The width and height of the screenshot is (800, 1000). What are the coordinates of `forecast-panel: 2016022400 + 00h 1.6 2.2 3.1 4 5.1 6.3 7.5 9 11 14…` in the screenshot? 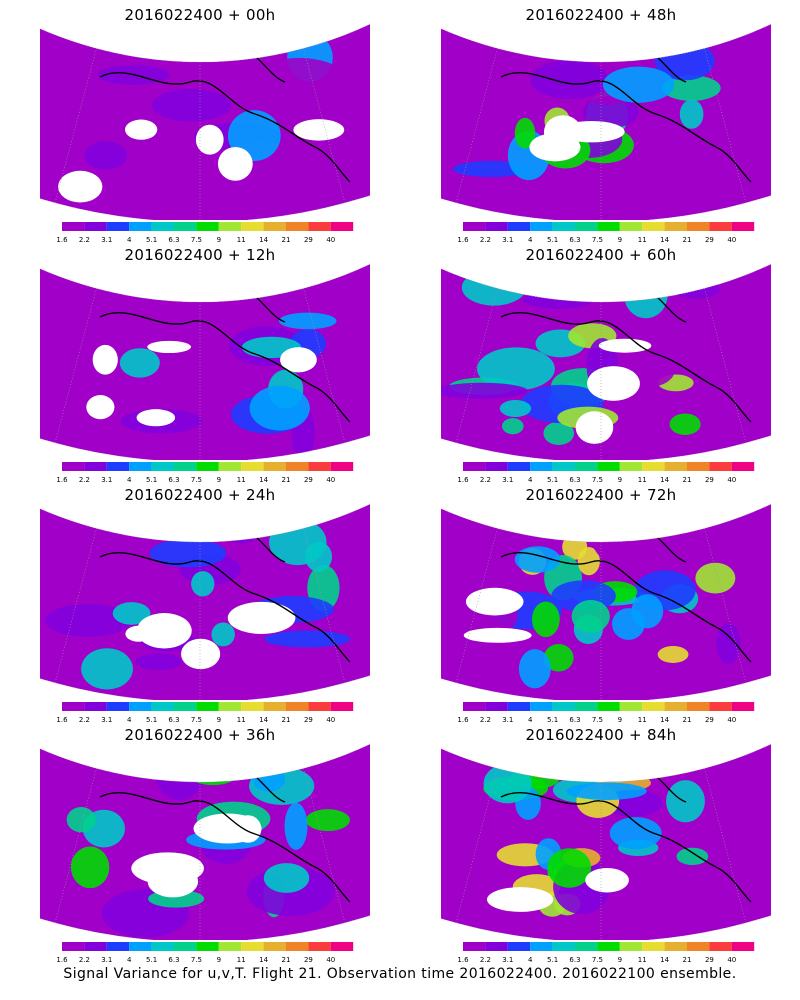 It's located at (220, 122).